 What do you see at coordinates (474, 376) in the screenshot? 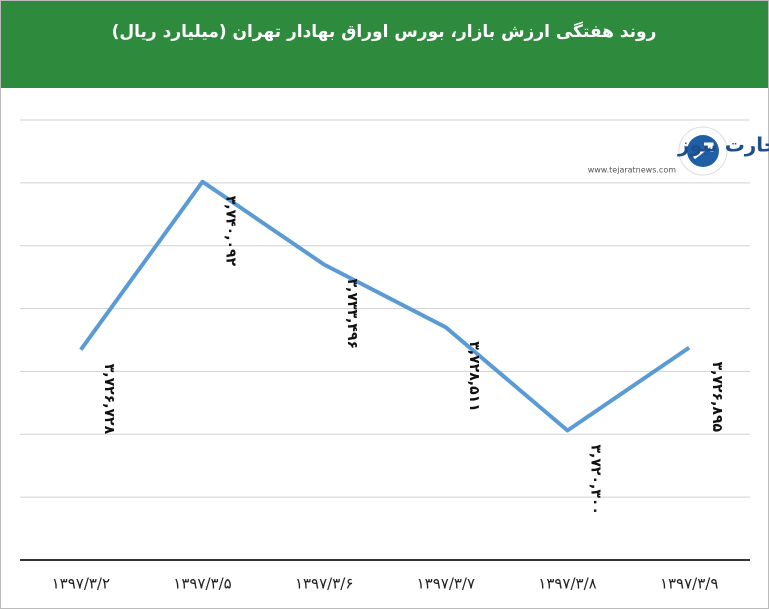
I see `value-label: ۳,۷۲۸,۵۱۱` at bounding box center [474, 376].